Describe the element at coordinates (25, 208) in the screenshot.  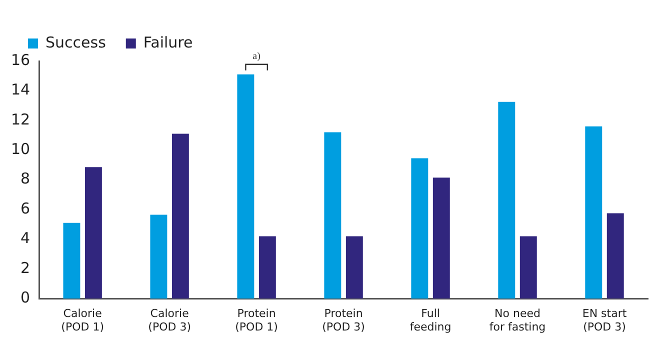
I see `y-tick-label: 6` at that location.